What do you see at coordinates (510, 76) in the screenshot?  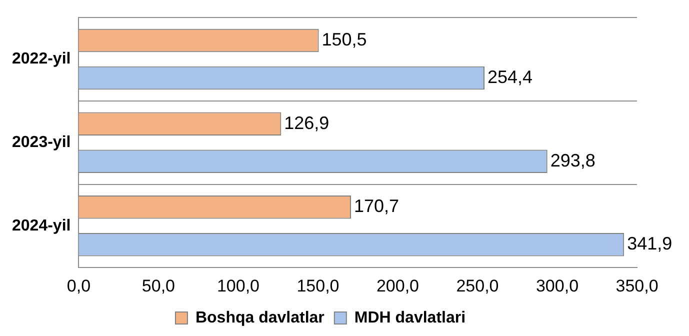 I see `data-label: 254,4` at bounding box center [510, 76].